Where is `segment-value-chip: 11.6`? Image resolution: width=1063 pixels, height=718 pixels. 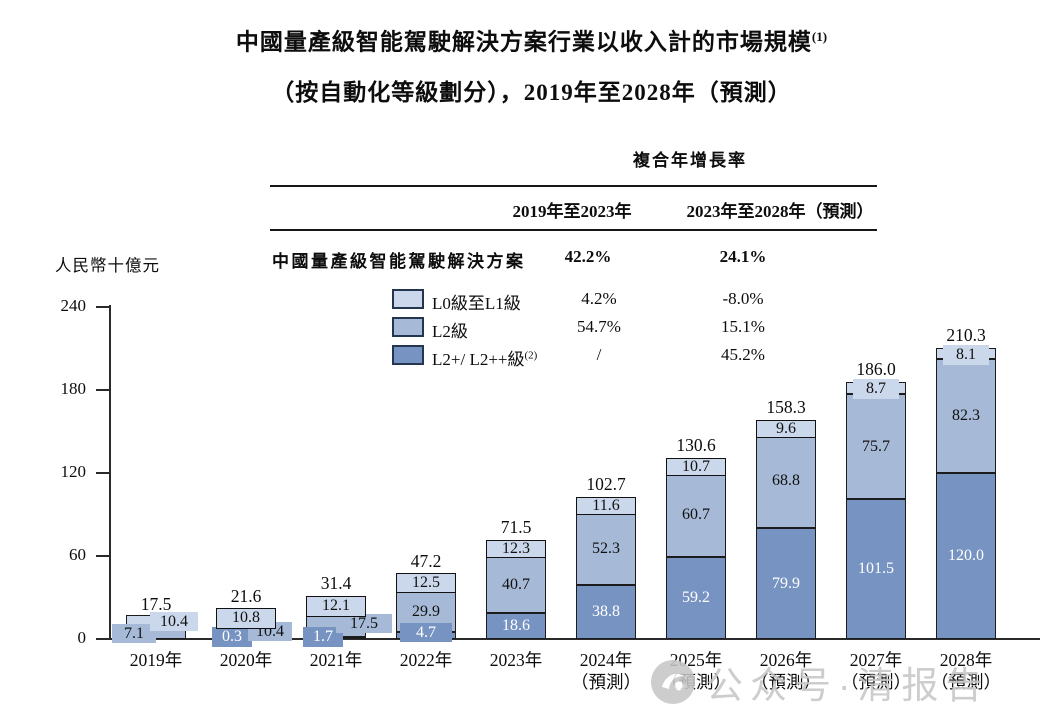 segment-value-chip: 11.6 is located at coordinates (606, 506).